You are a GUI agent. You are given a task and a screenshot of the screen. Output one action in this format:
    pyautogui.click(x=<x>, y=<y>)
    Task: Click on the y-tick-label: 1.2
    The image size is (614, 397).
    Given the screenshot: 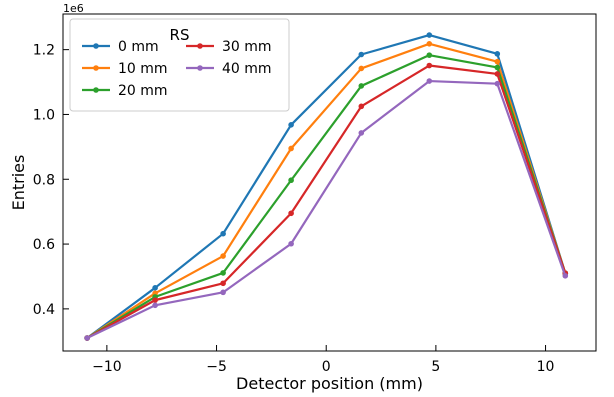 What is the action you would take?
    pyautogui.click(x=44, y=51)
    